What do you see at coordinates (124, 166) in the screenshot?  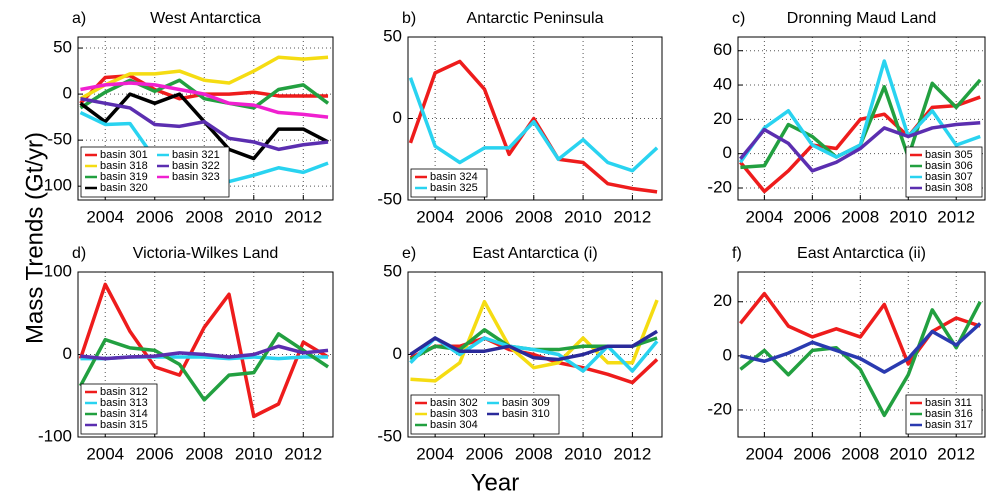 I see `legend-label: basin 318` at bounding box center [124, 166].